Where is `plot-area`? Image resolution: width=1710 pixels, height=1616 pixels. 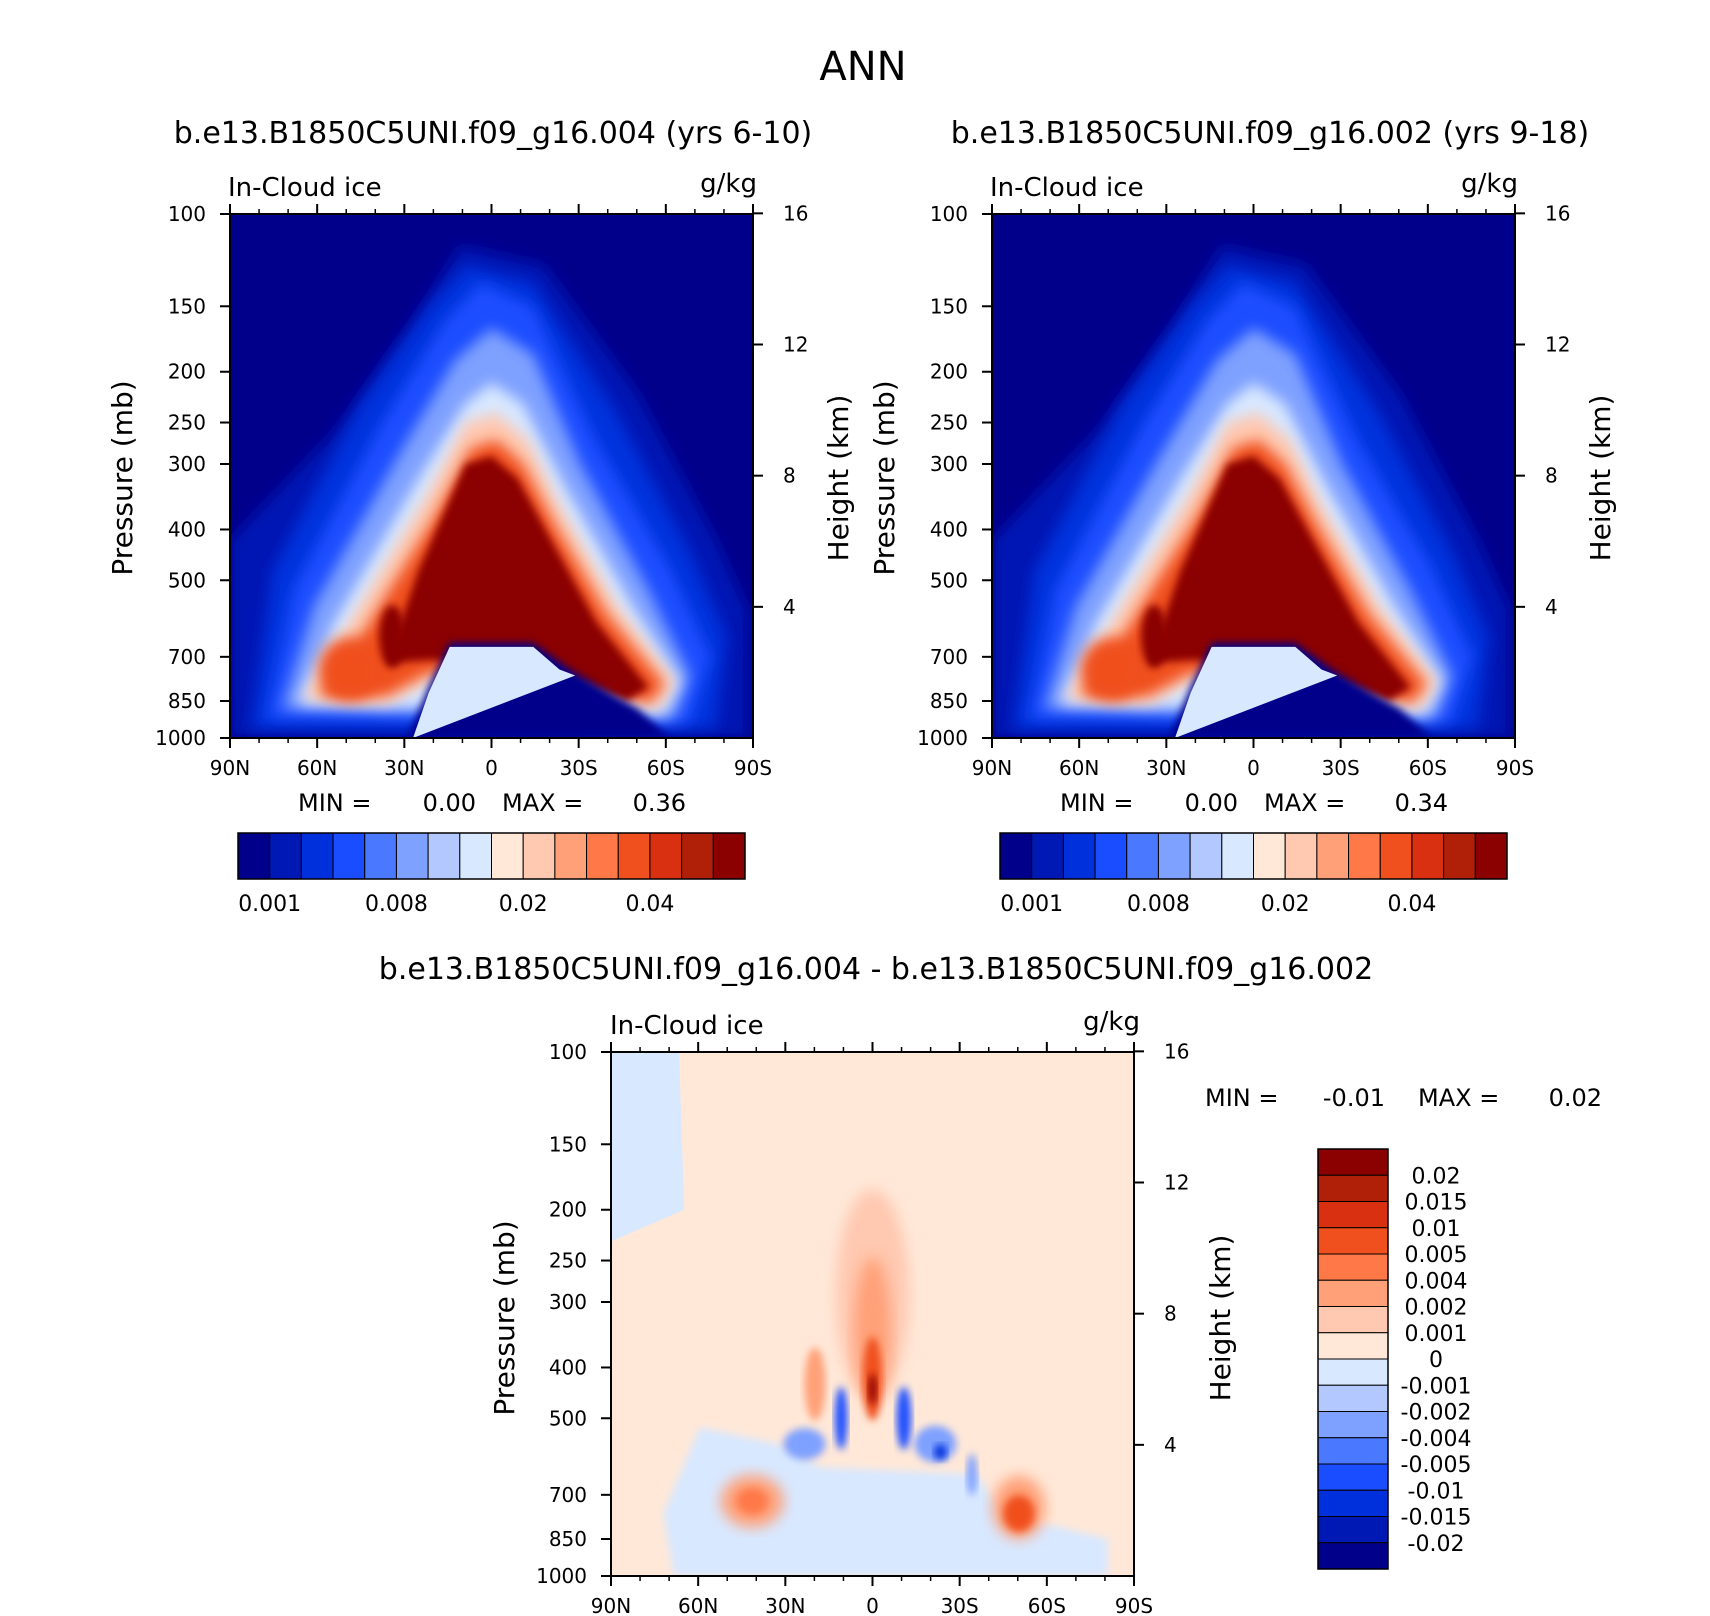
plot-area is located at coordinates (872, 1314).